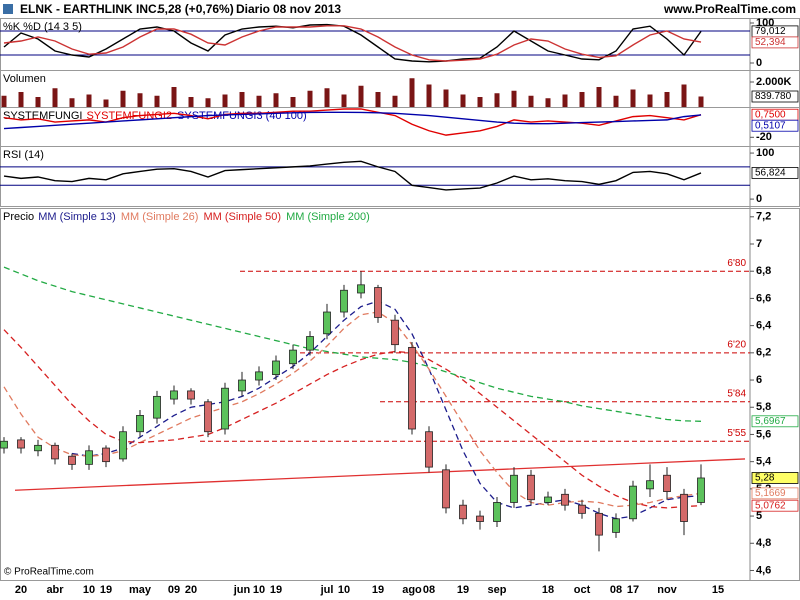 Image resolution: width=800 pixels, height=600 pixels. I want to click on panel-title: Precio, so click(18, 217).